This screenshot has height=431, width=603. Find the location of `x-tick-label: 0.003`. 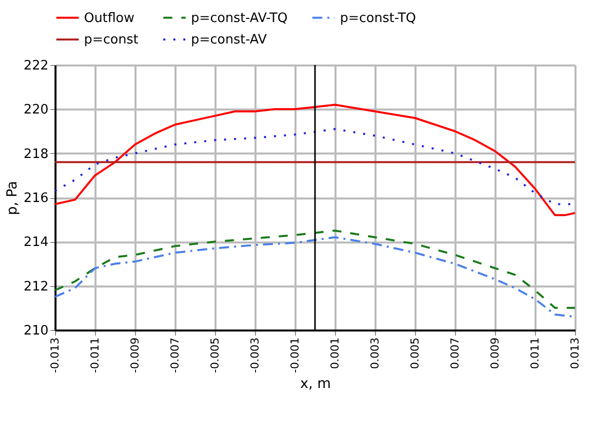

x-tick-label: 0.003 is located at coordinates (375, 353).